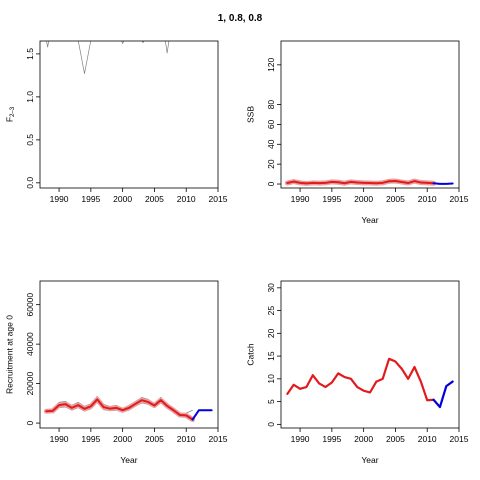 This screenshot has width=480, height=480. What do you see at coordinates (30, 183) in the screenshot?
I see `y-tick-label: 0.0` at bounding box center [30, 183].